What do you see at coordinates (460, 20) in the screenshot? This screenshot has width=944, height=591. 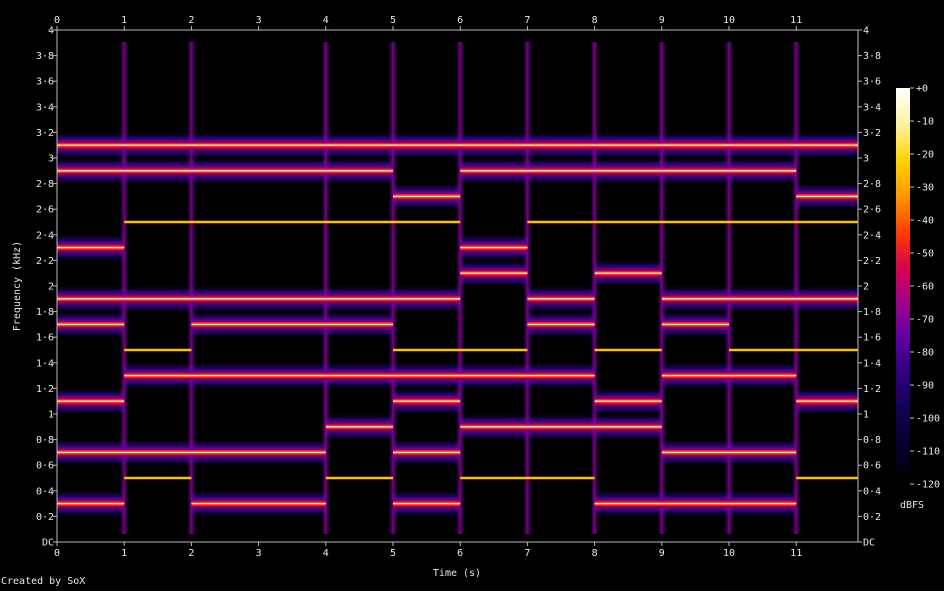 I see `x-tick-label-top: 6` at bounding box center [460, 20].